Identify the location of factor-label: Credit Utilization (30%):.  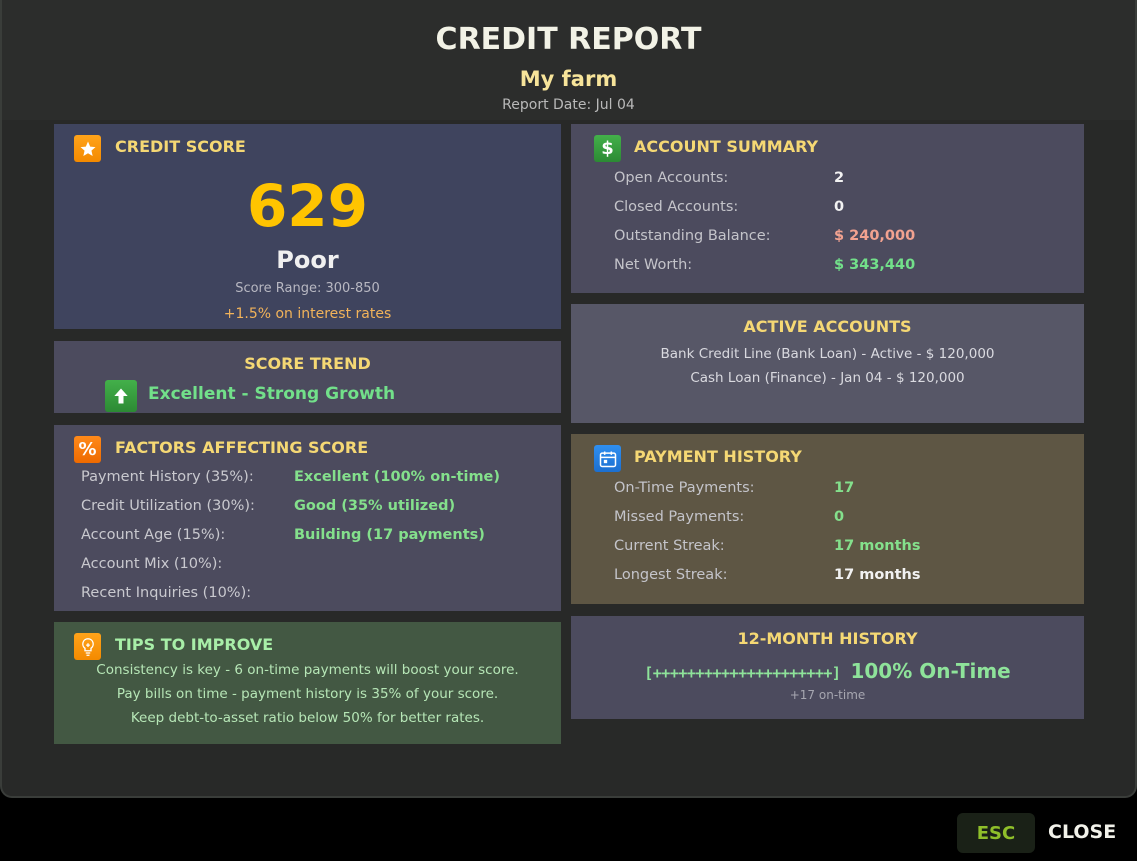
(168, 506).